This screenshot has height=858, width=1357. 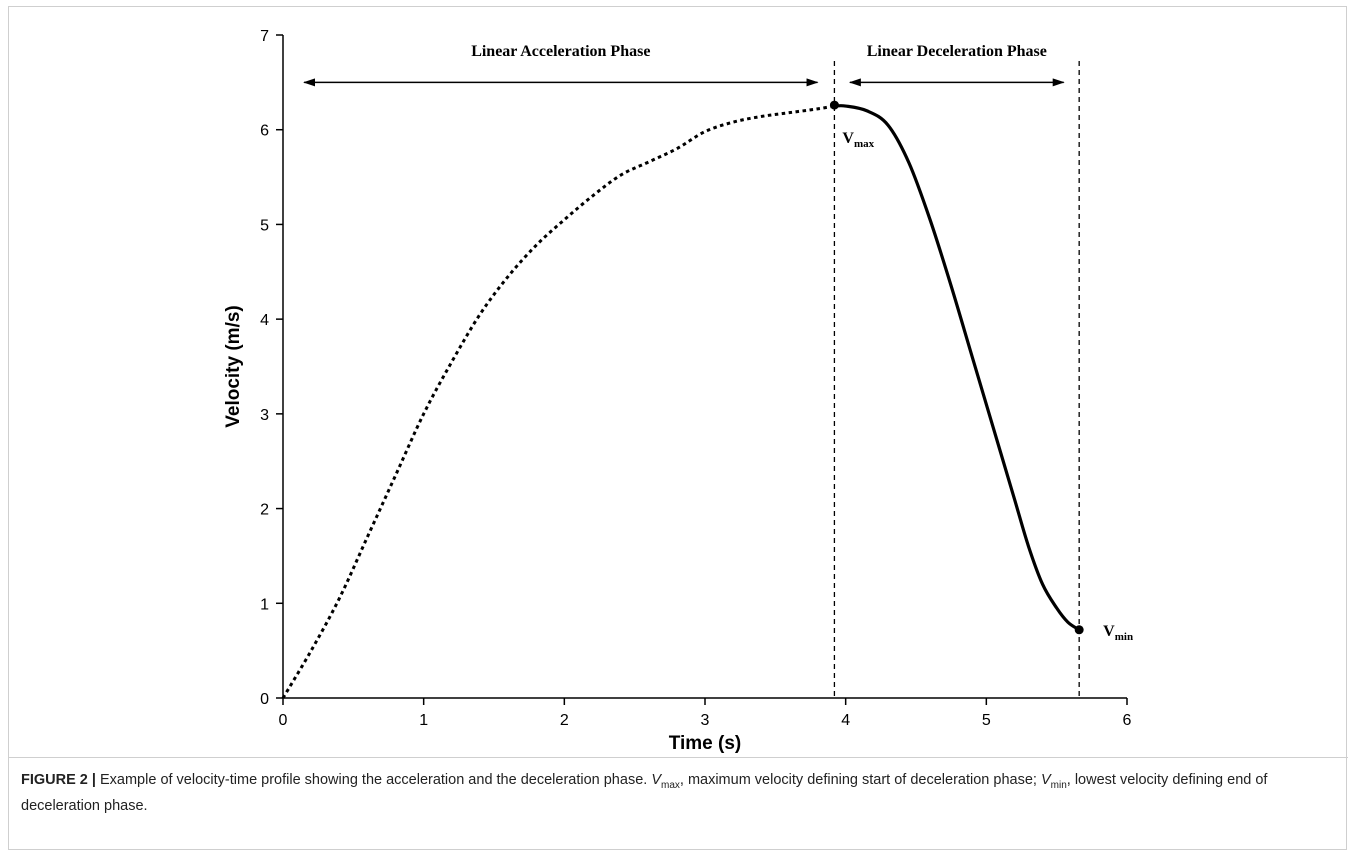 I want to click on caption-vmin-symbol: V, so click(x=1045, y=780).